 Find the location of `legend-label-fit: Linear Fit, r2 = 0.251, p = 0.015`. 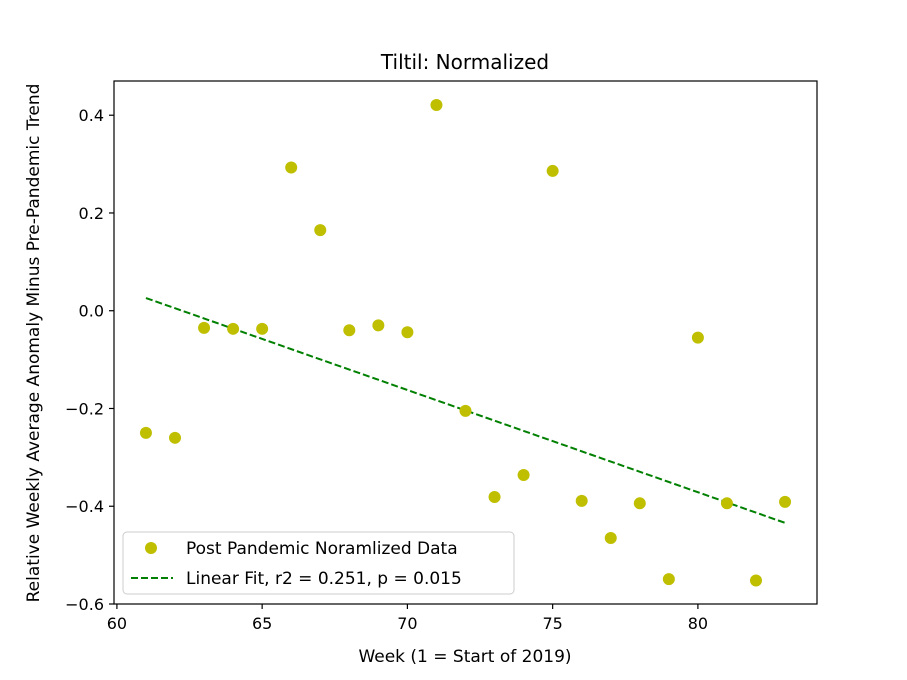

legend-label-fit: Linear Fit, r2 = 0.251, p = 0.015 is located at coordinates (324, 579).